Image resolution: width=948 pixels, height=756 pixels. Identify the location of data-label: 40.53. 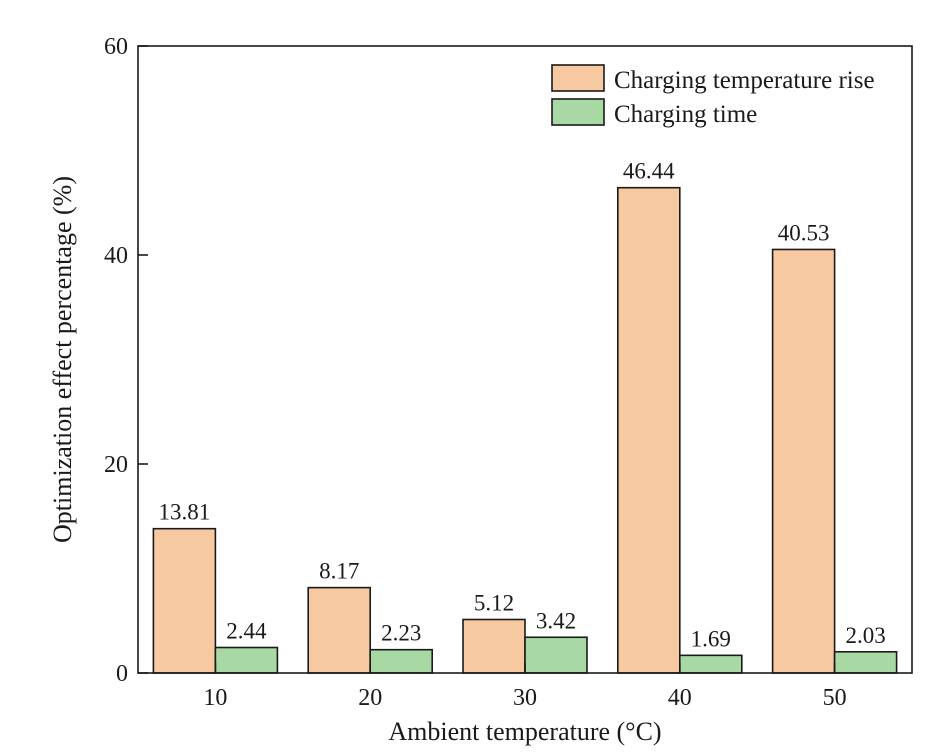
(804, 232).